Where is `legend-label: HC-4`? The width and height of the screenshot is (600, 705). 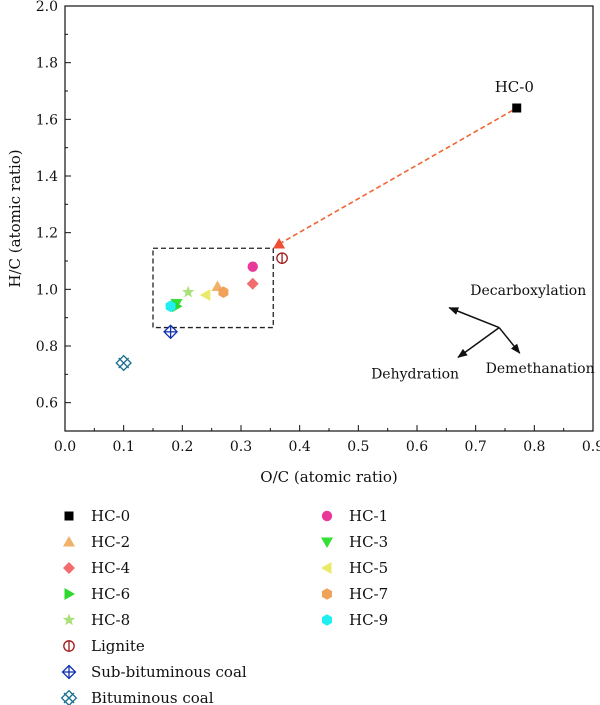 legend-label: HC-4 is located at coordinates (110, 568).